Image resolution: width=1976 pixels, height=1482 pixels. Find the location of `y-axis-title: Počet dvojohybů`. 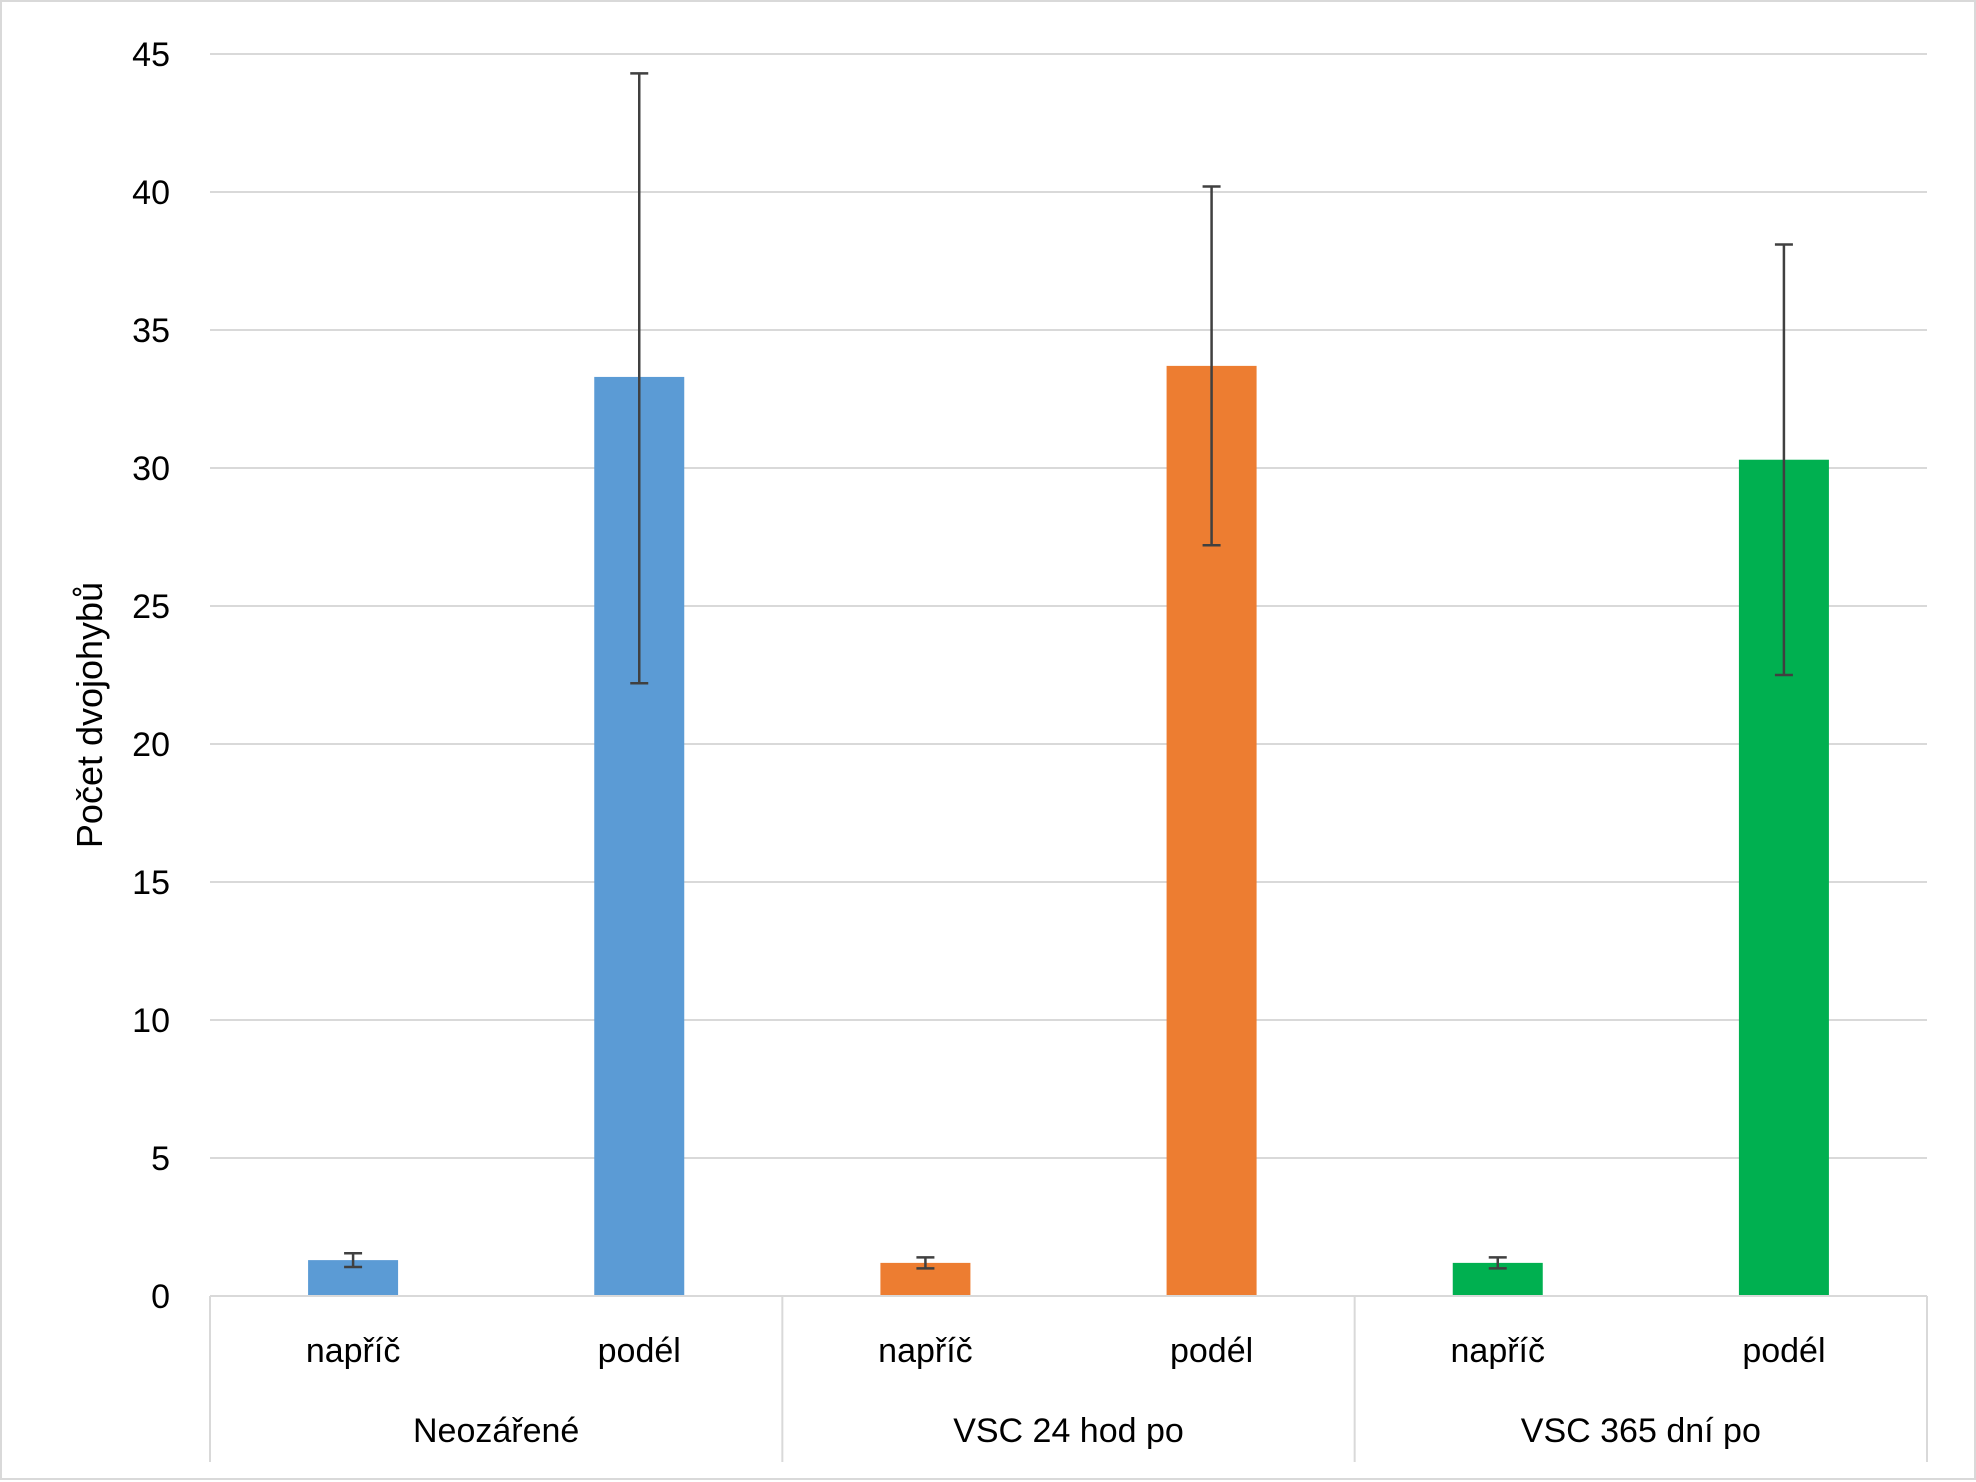

y-axis-title: Počet dvojohybů is located at coordinates (89, 715).